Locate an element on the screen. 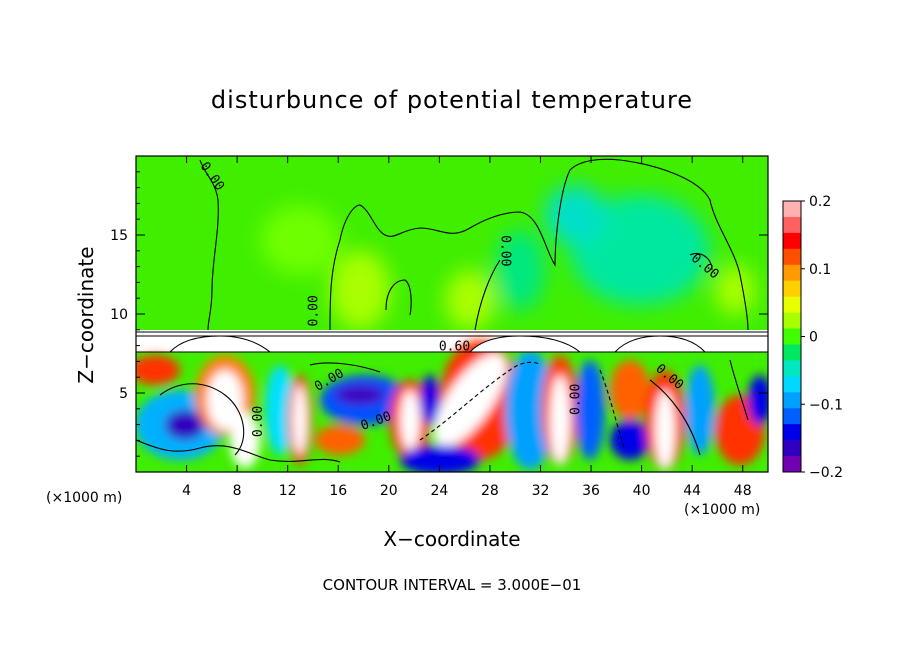  colorbar-tick-label: 0.2 is located at coordinates (820, 202).